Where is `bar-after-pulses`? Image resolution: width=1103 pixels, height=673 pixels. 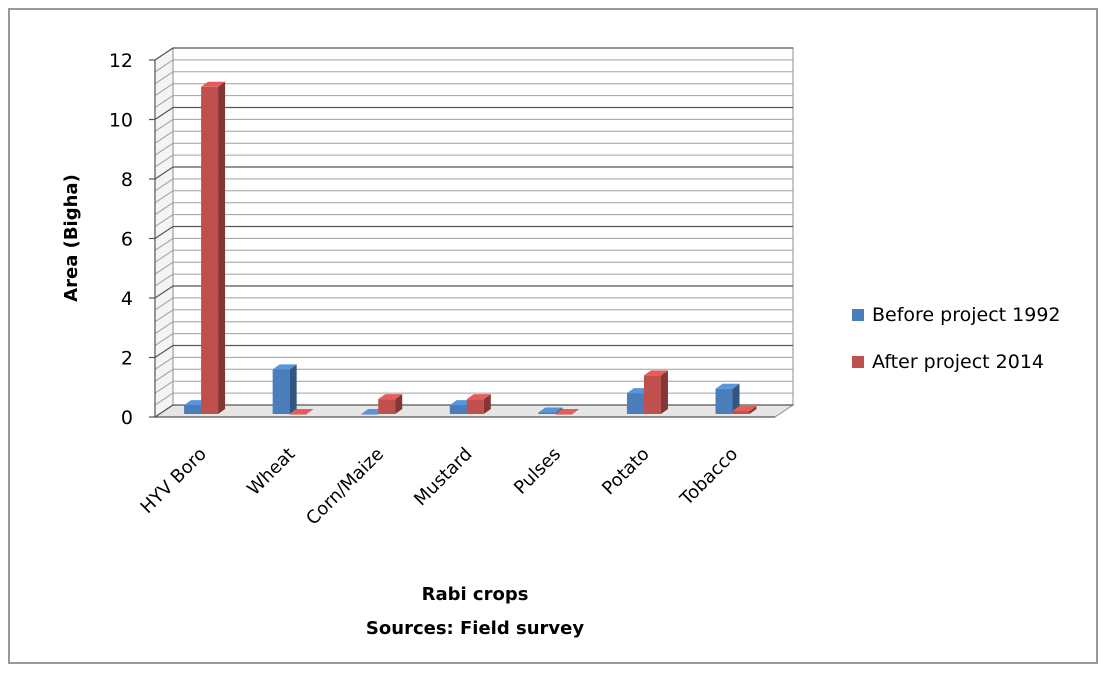 bar-after-pulses is located at coordinates (567, 412).